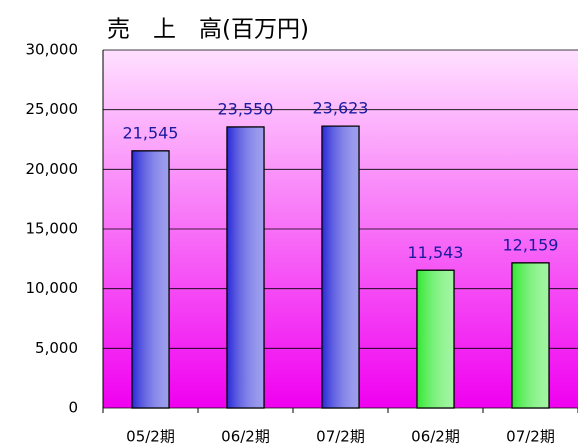 Image resolution: width=578 pixels, height=448 pixels. What do you see at coordinates (341, 108) in the screenshot?
I see `value-label: 23,623` at bounding box center [341, 108].